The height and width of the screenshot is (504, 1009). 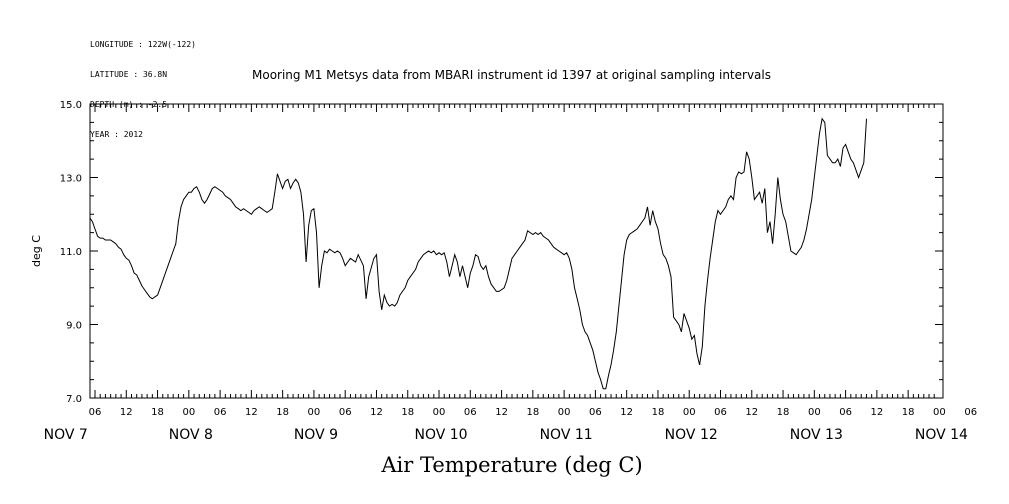 What do you see at coordinates (74, 399) in the screenshot?
I see `y-tick-label: 7.0` at bounding box center [74, 399].